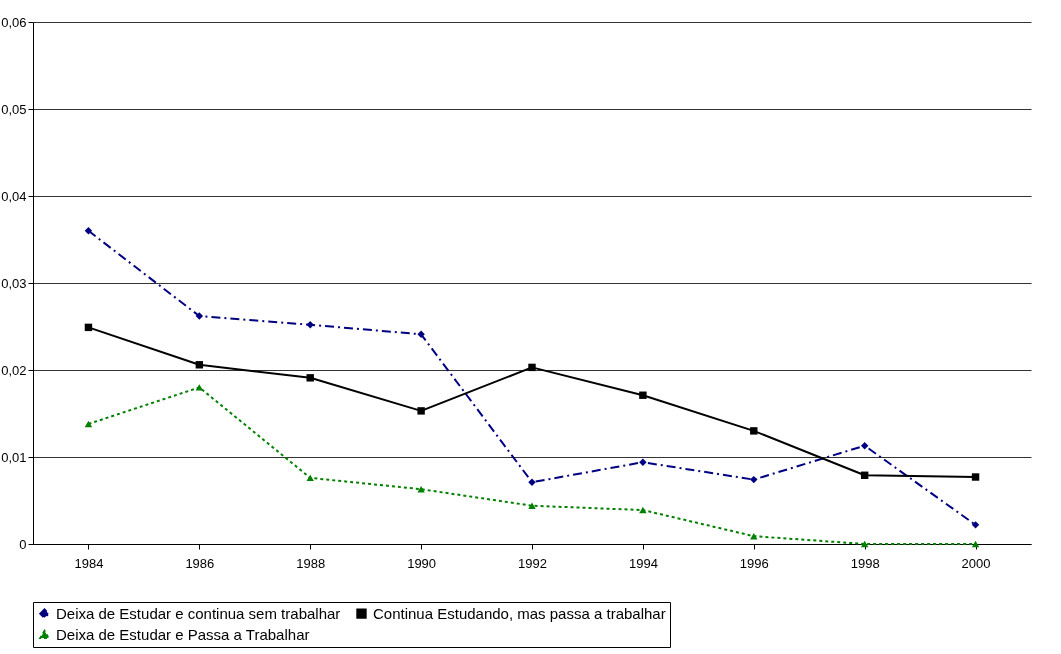 This screenshot has width=1061, height=654. I want to click on y-tick-label: 0,01, so click(14, 457).